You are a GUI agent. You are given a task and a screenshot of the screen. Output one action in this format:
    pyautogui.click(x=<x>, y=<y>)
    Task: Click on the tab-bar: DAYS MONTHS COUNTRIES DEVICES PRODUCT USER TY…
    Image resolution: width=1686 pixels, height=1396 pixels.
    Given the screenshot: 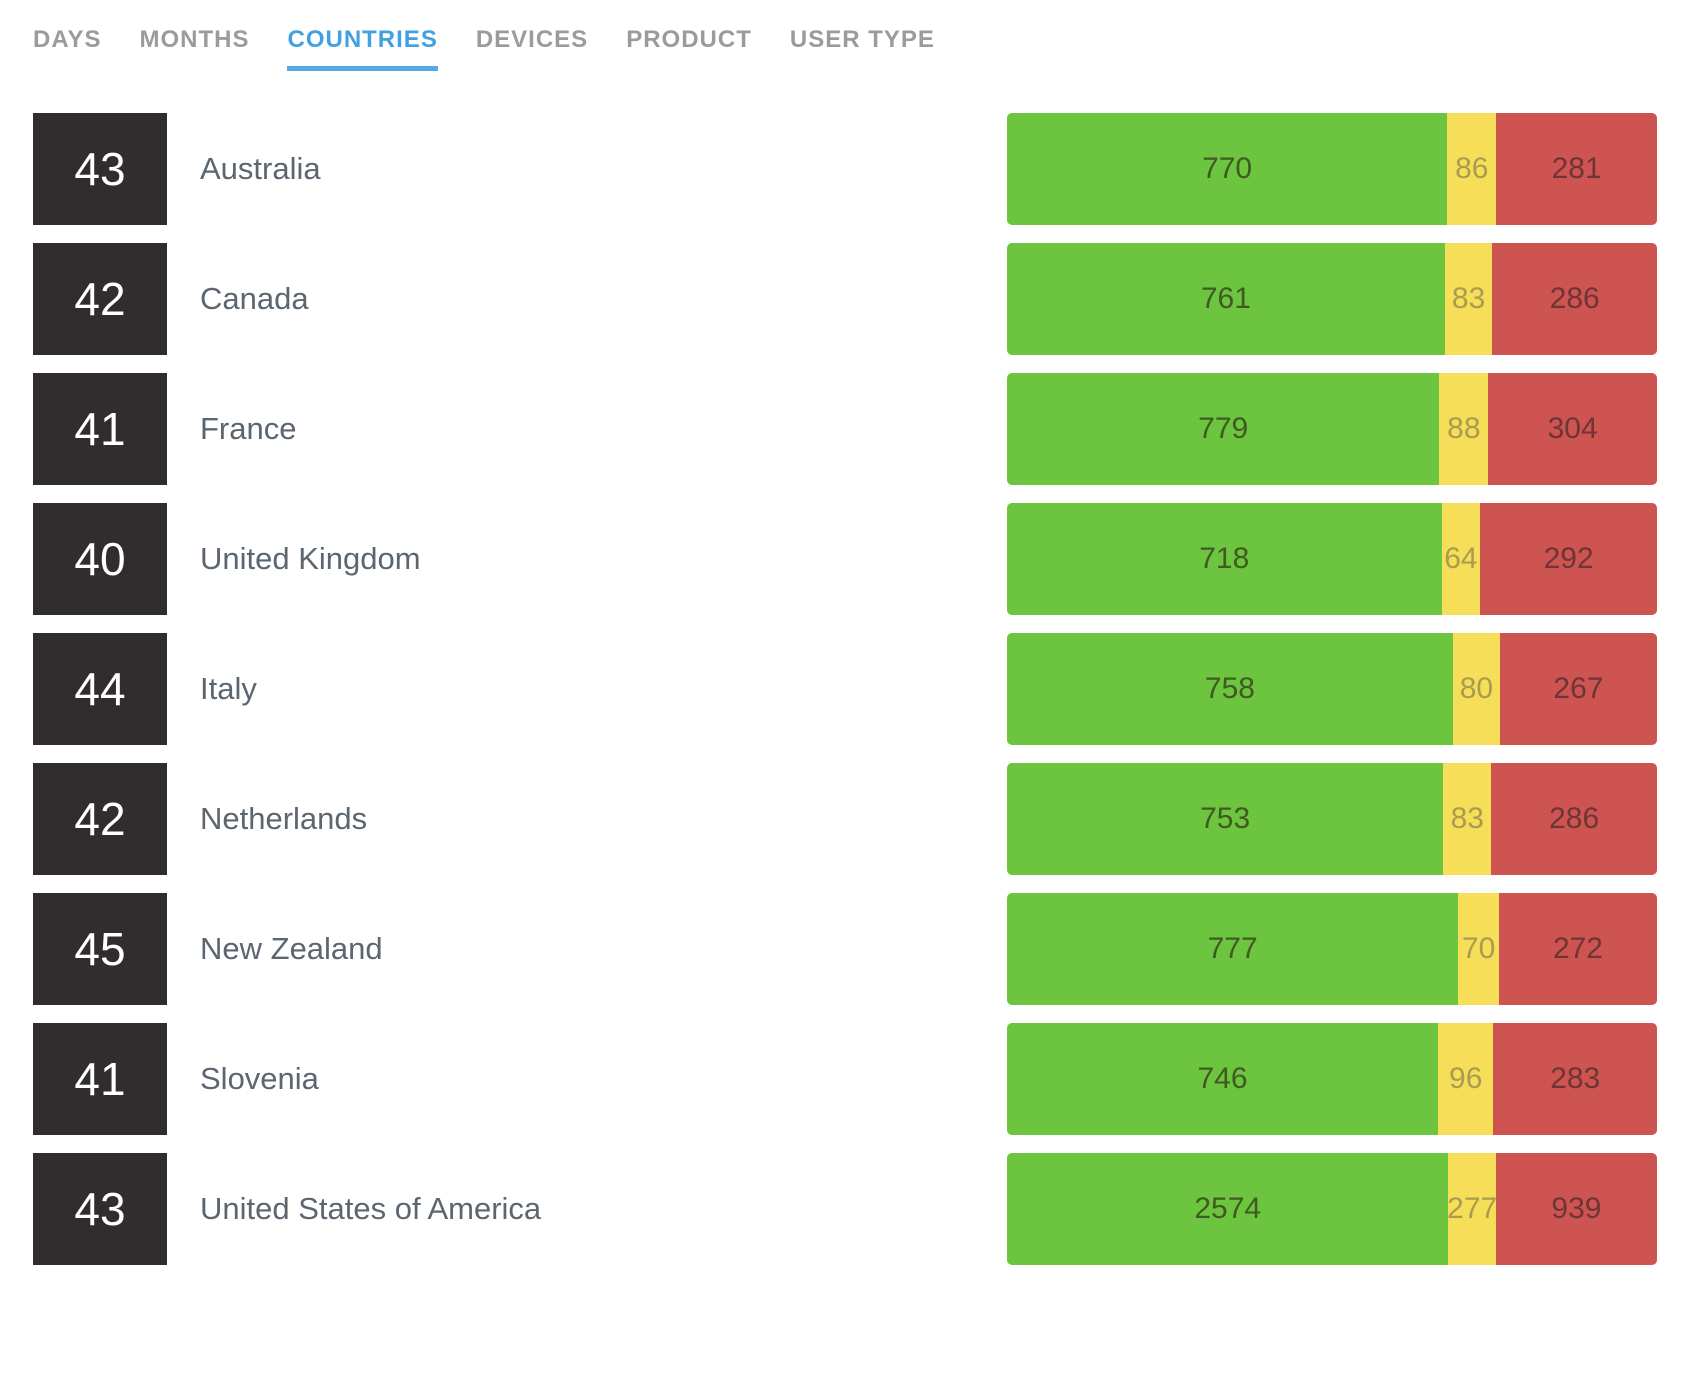 What is the action you would take?
    pyautogui.click(x=843, y=35)
    